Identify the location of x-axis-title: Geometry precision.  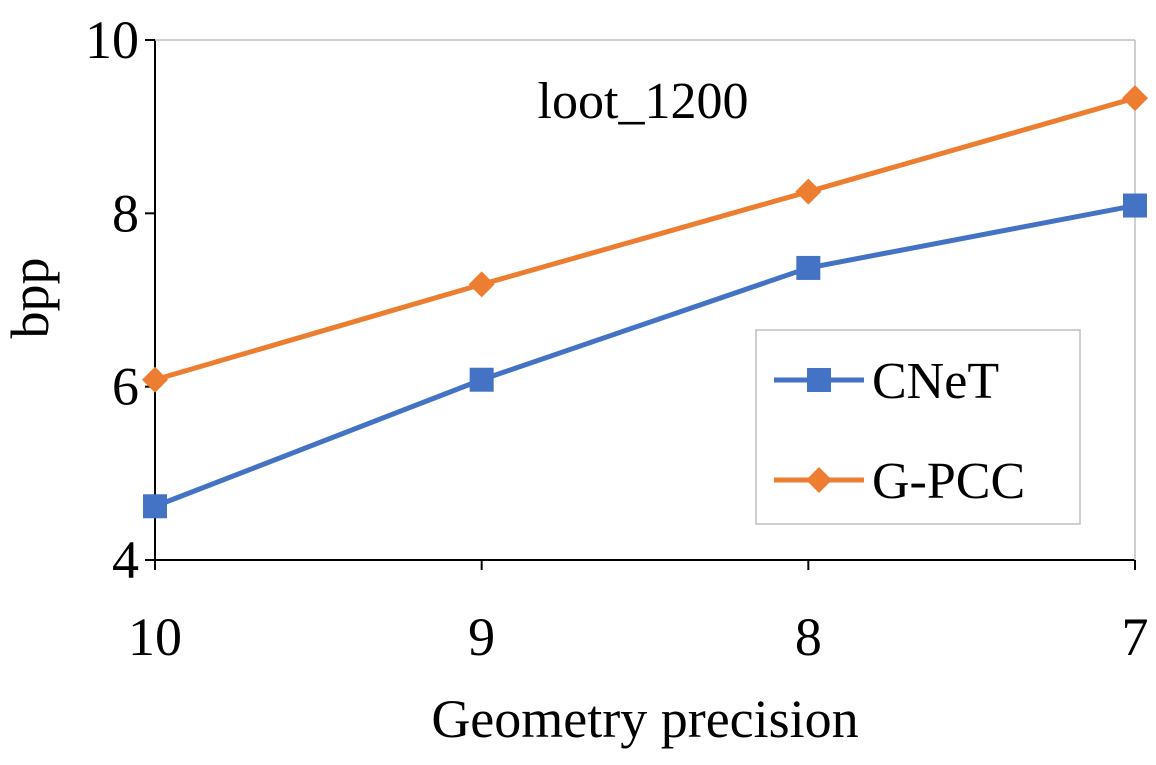
(644, 719).